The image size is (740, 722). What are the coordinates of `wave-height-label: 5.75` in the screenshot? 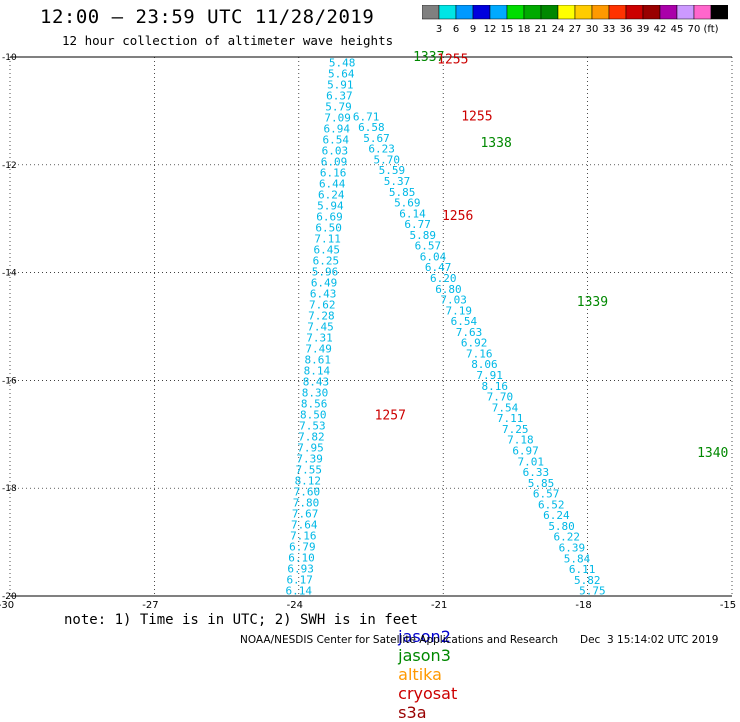 It's located at (592, 591).